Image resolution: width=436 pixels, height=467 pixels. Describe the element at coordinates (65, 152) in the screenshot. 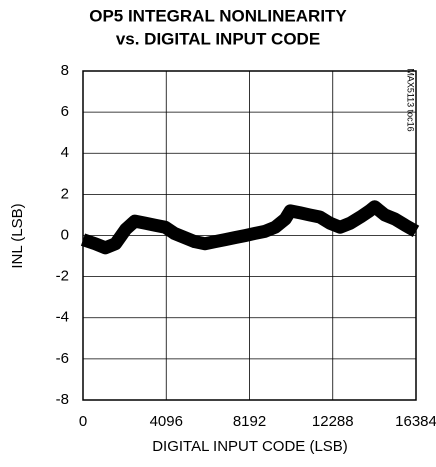

I see `y-tick-label: 4` at that location.